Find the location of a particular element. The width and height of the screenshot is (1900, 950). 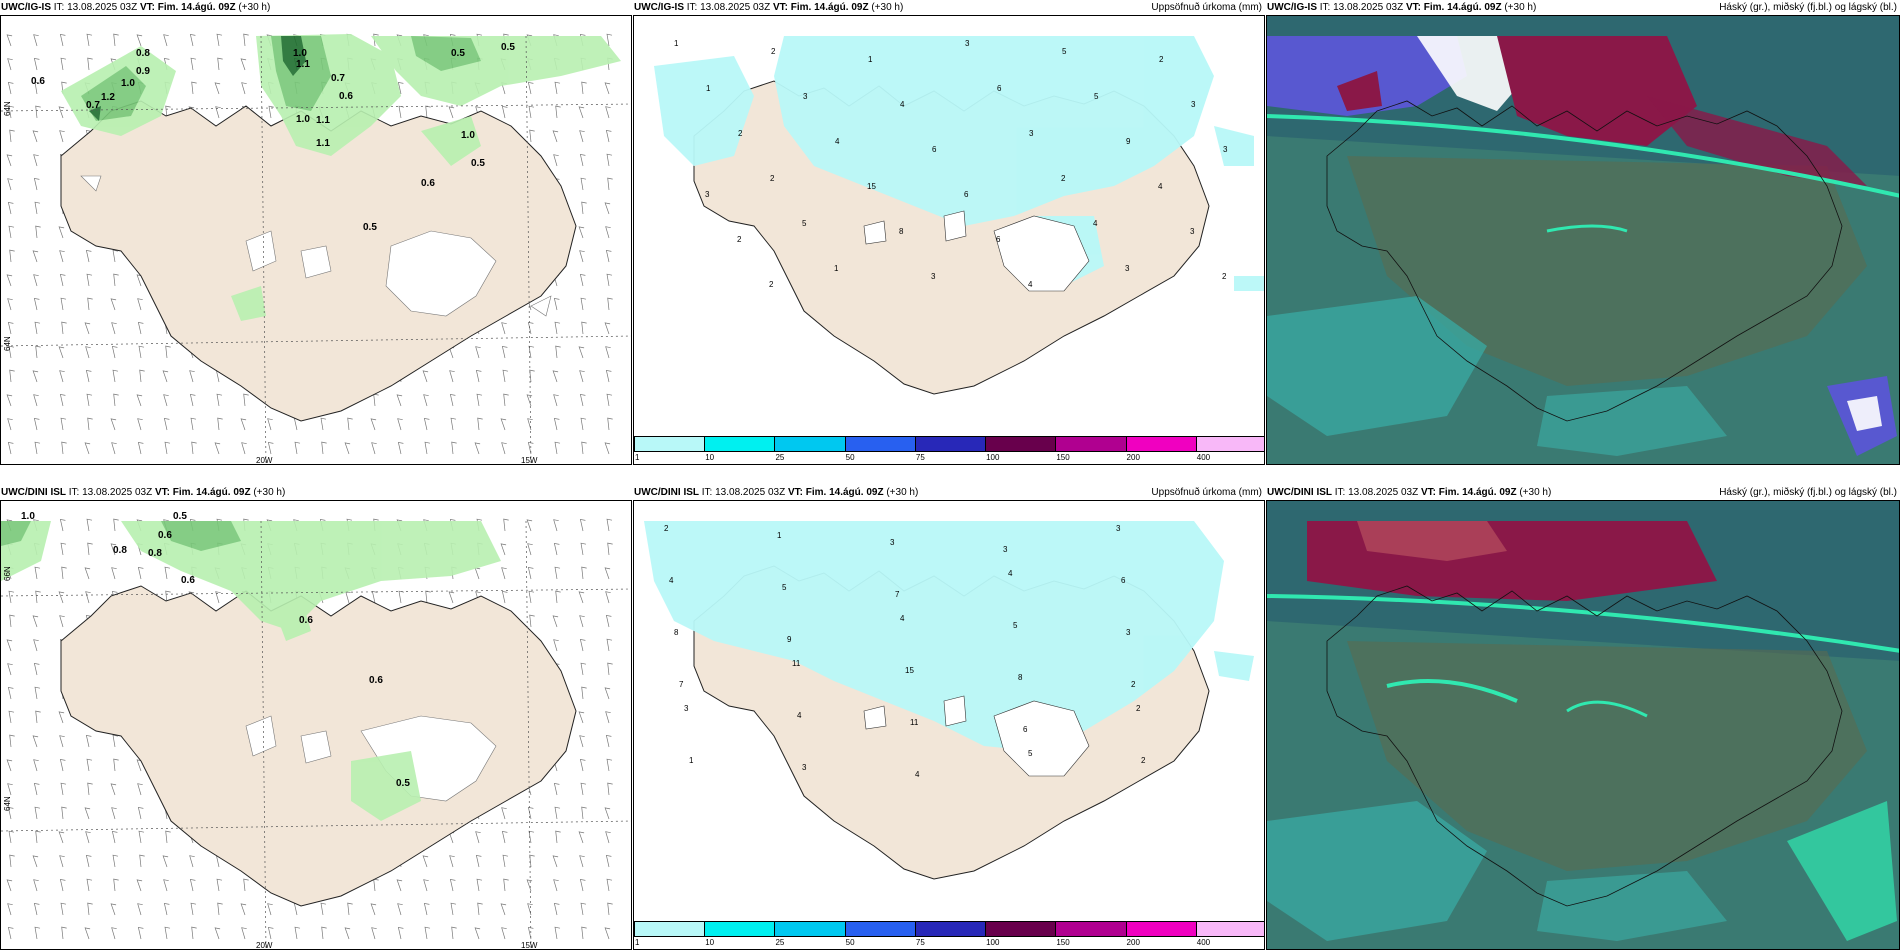

precip-value-label: 5 is located at coordinates (1064, 51).